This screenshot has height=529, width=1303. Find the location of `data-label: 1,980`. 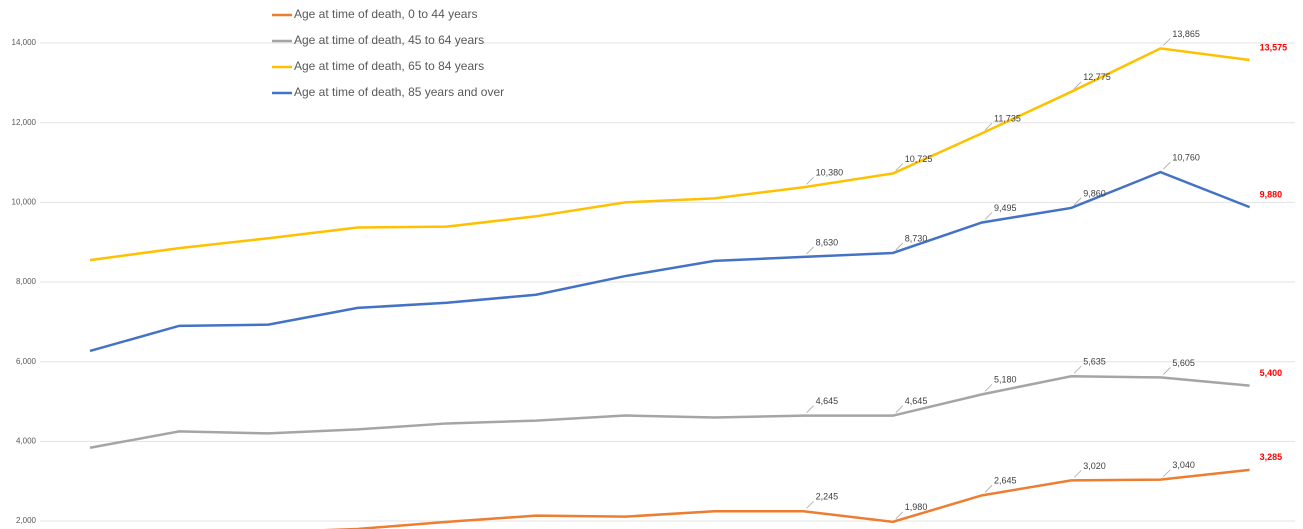

data-label: 1,980 is located at coordinates (916, 507).